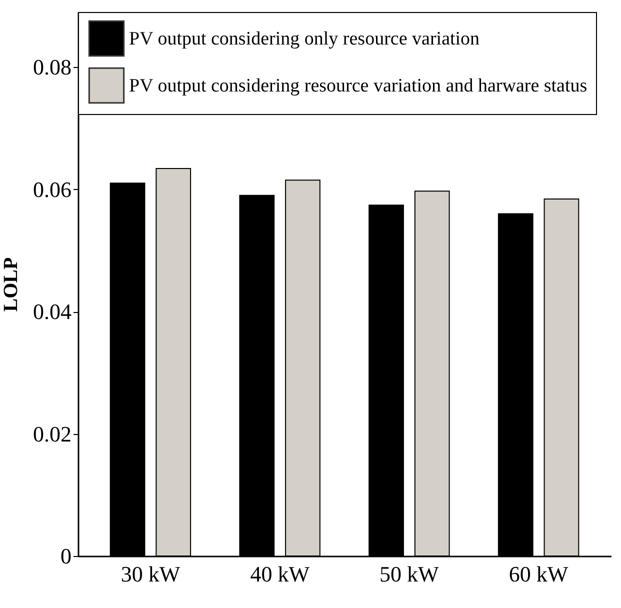 The image size is (621, 608). I want to click on y-axis-title: LOLP, so click(11, 284).